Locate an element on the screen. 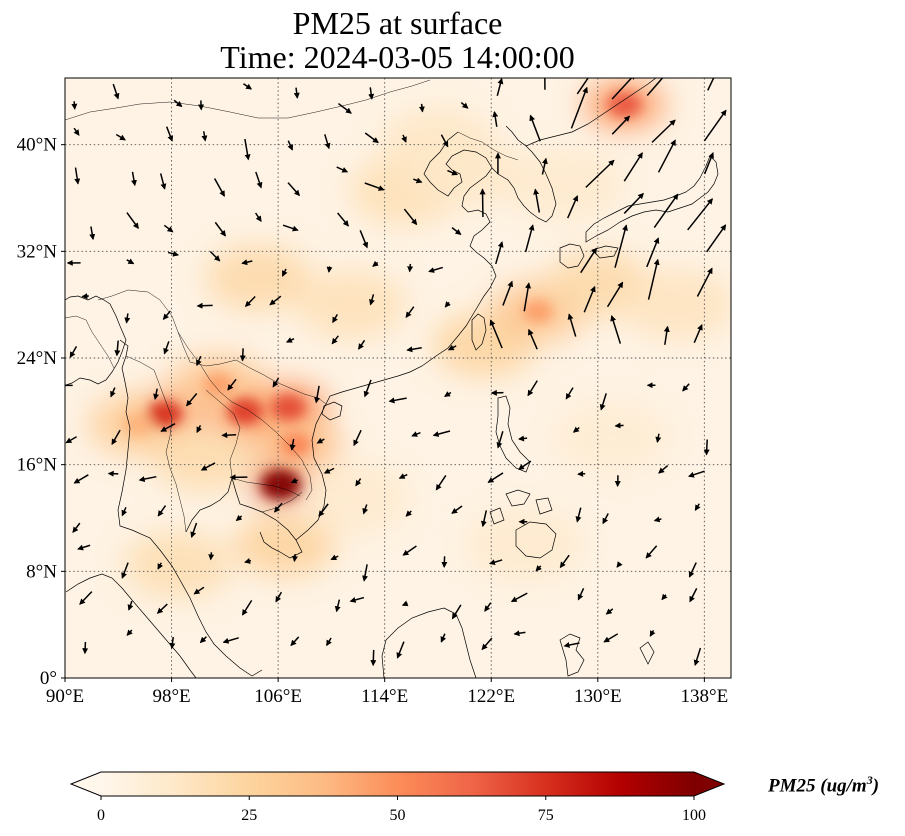  coastline-visayas is located at coordinates (521, 507).